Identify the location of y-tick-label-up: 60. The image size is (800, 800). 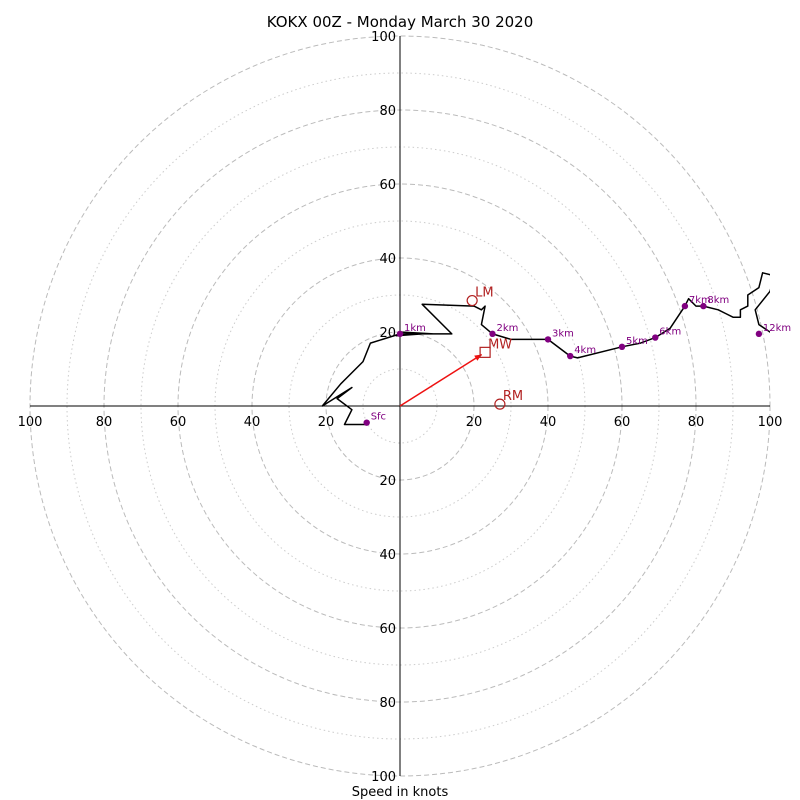
(387, 185).